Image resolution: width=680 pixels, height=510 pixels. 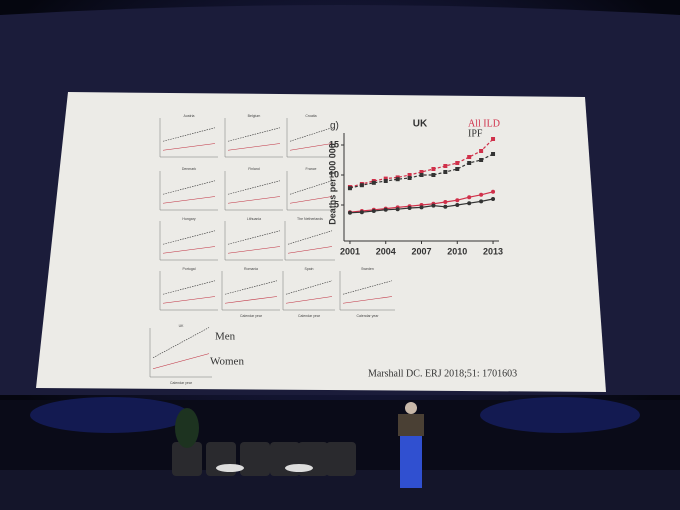 I want to click on x-tick-label: 2007, so click(x=421, y=251).